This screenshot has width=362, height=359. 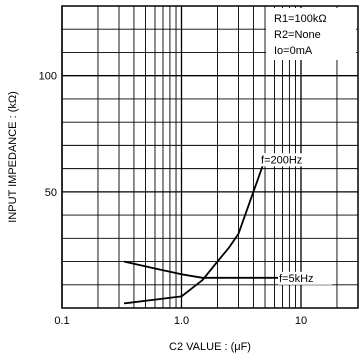 What do you see at coordinates (48, 77) in the screenshot?
I see `y-tick-label: 100` at bounding box center [48, 77].